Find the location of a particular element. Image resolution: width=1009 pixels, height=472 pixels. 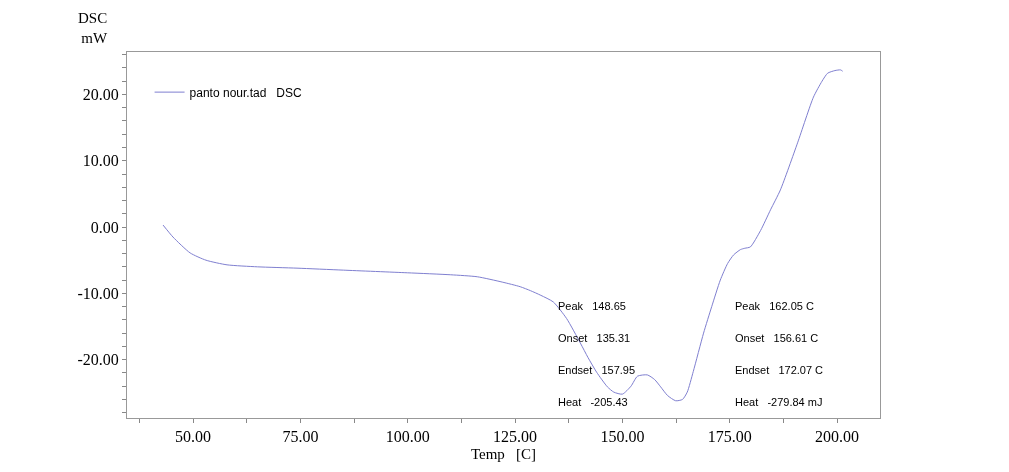

annotation: Endset 157.95 is located at coordinates (597, 370).